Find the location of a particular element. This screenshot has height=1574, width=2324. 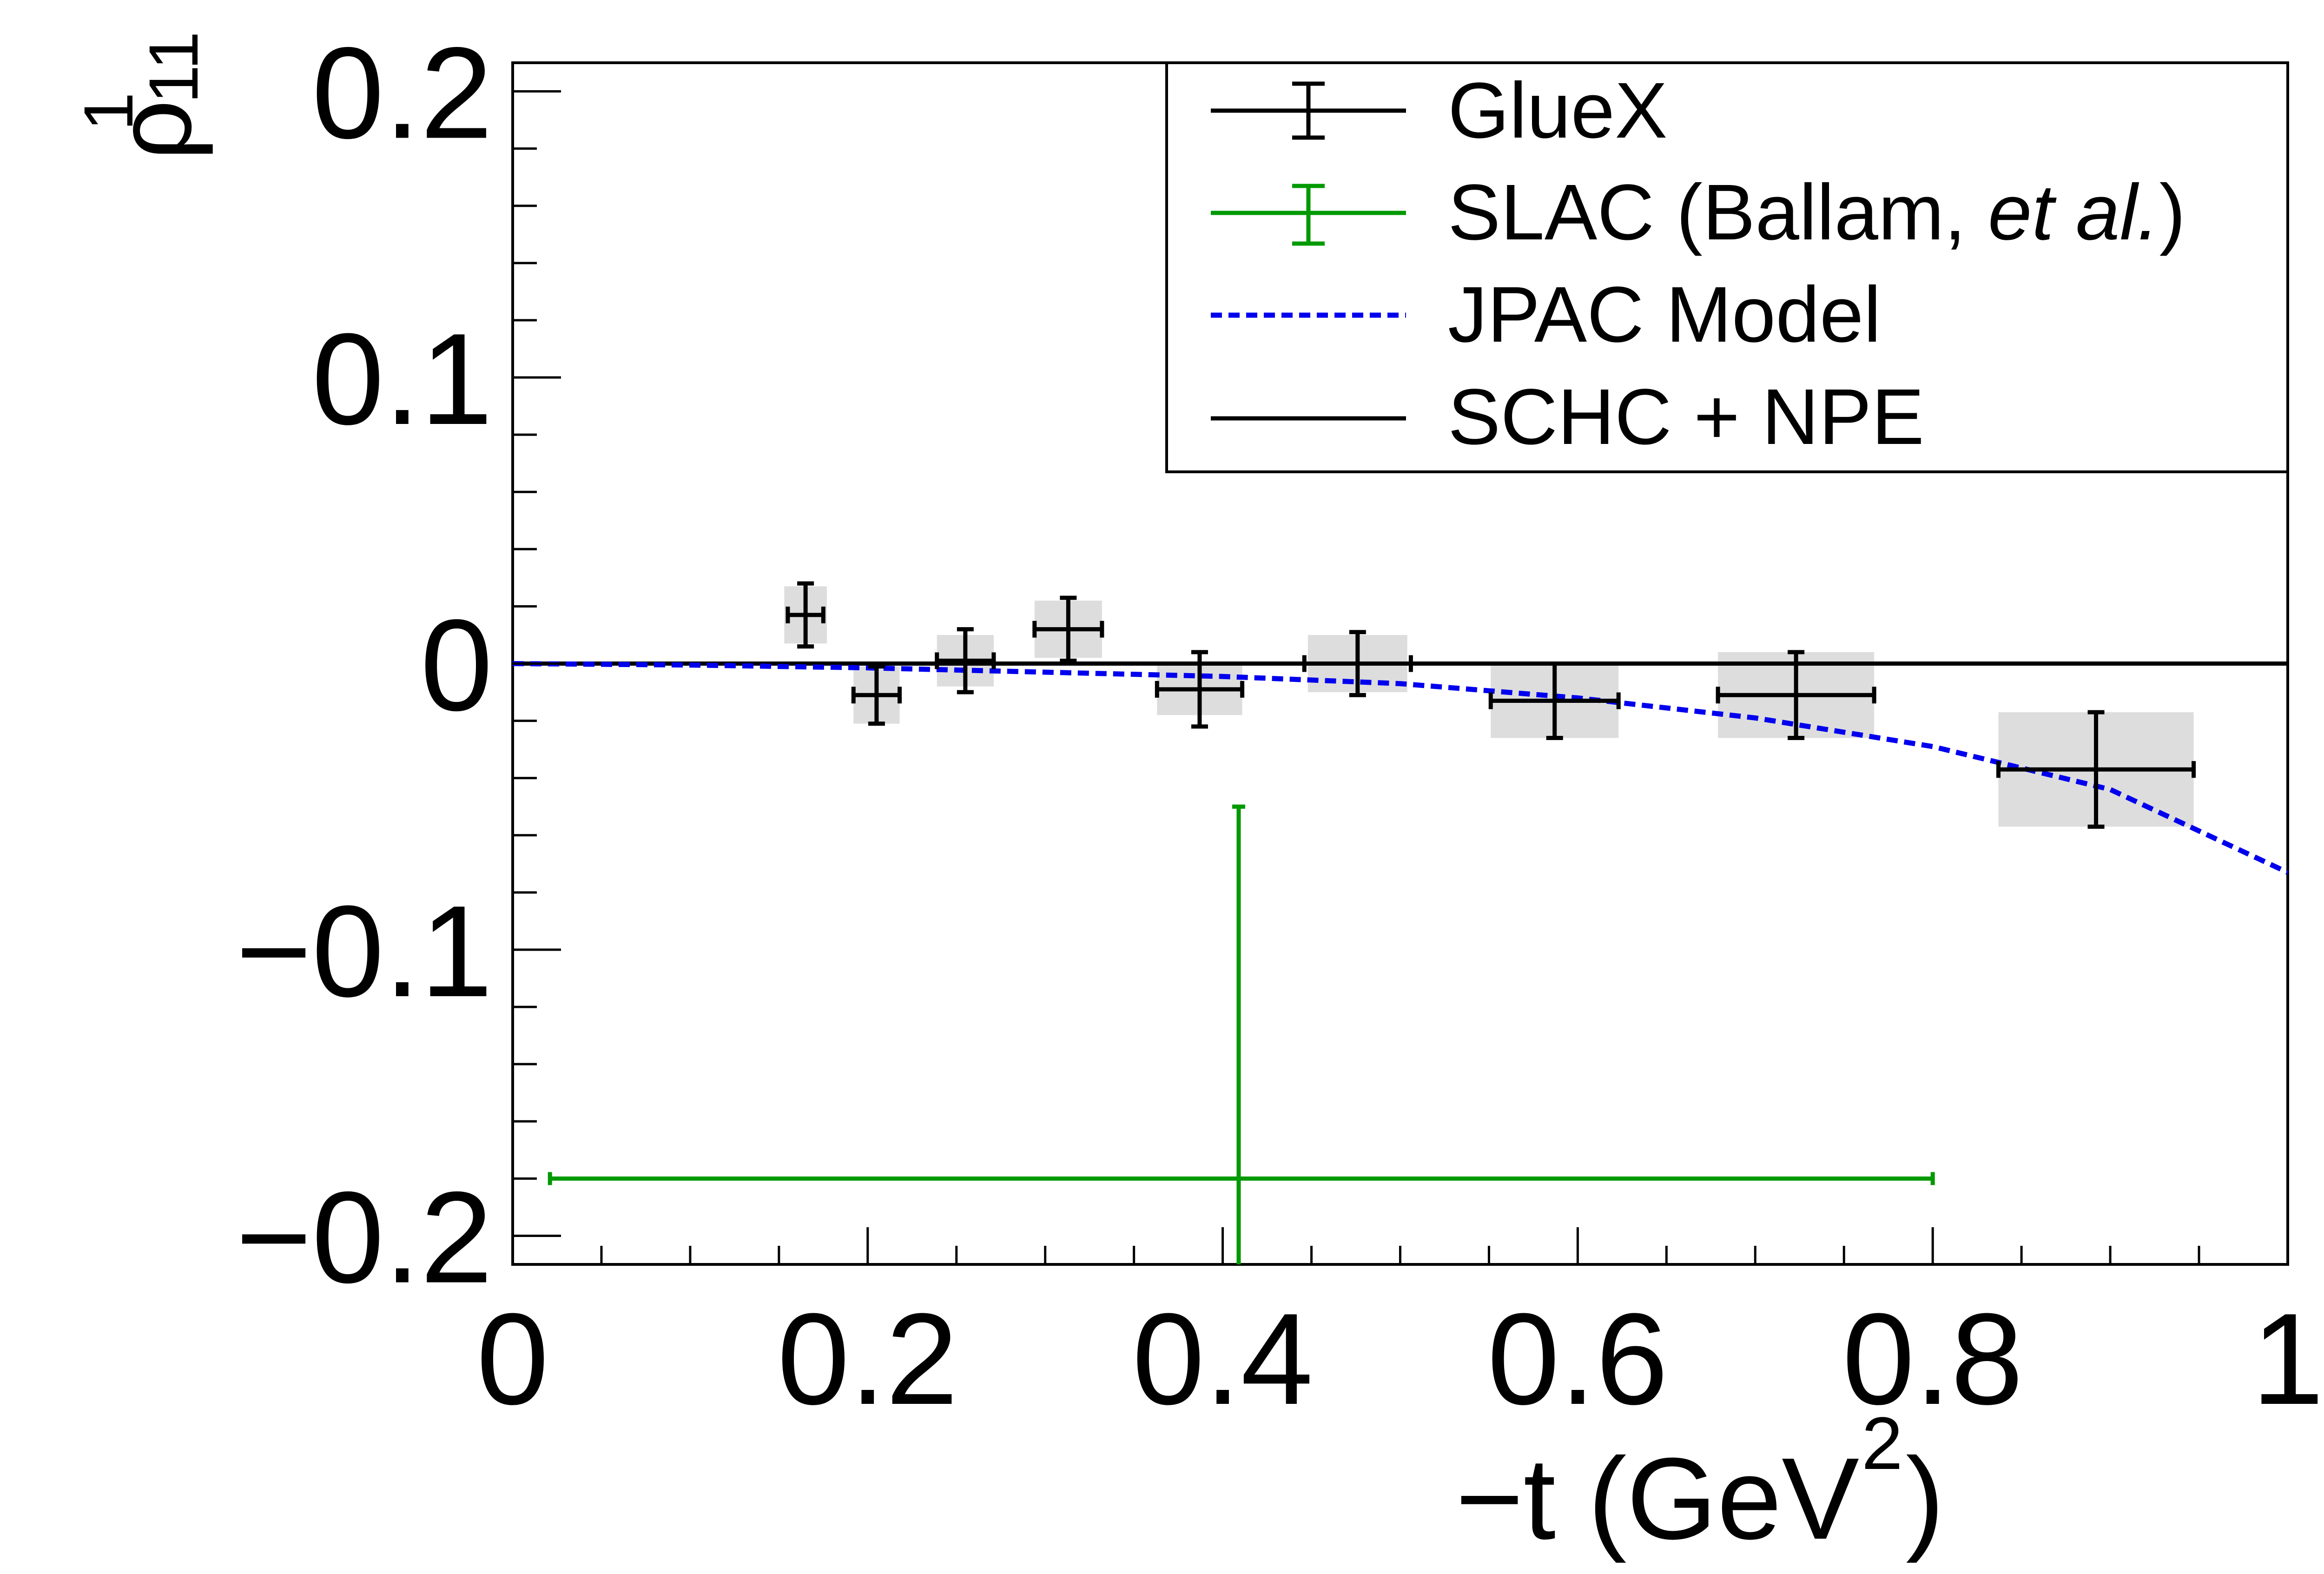

legend-schc-label: SCHC + NPE is located at coordinates (1686, 417).